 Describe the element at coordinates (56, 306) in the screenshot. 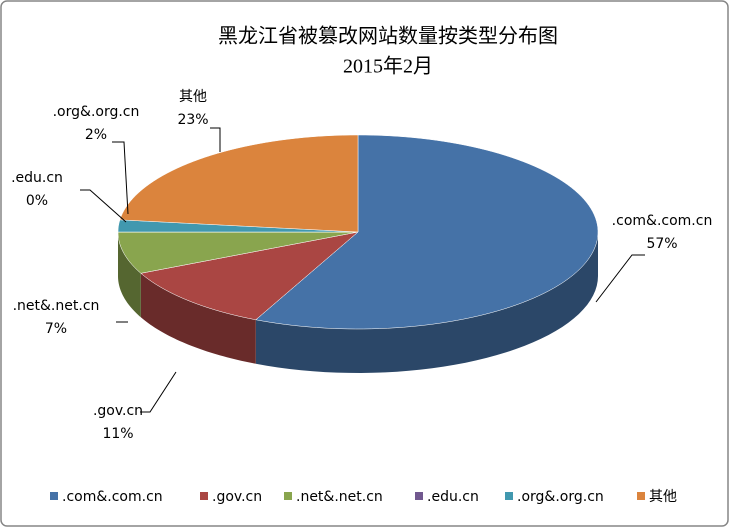

I see `data-label-name: .net&.net.cn` at that location.